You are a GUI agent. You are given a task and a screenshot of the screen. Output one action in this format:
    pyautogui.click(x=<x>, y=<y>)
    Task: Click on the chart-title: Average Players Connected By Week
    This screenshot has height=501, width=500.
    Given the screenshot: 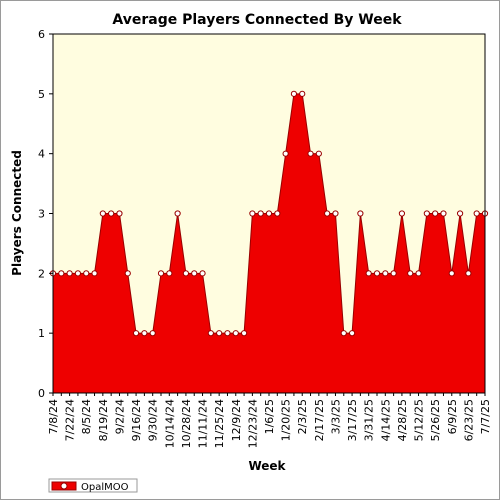 What is the action you would take?
    pyautogui.click(x=257, y=20)
    